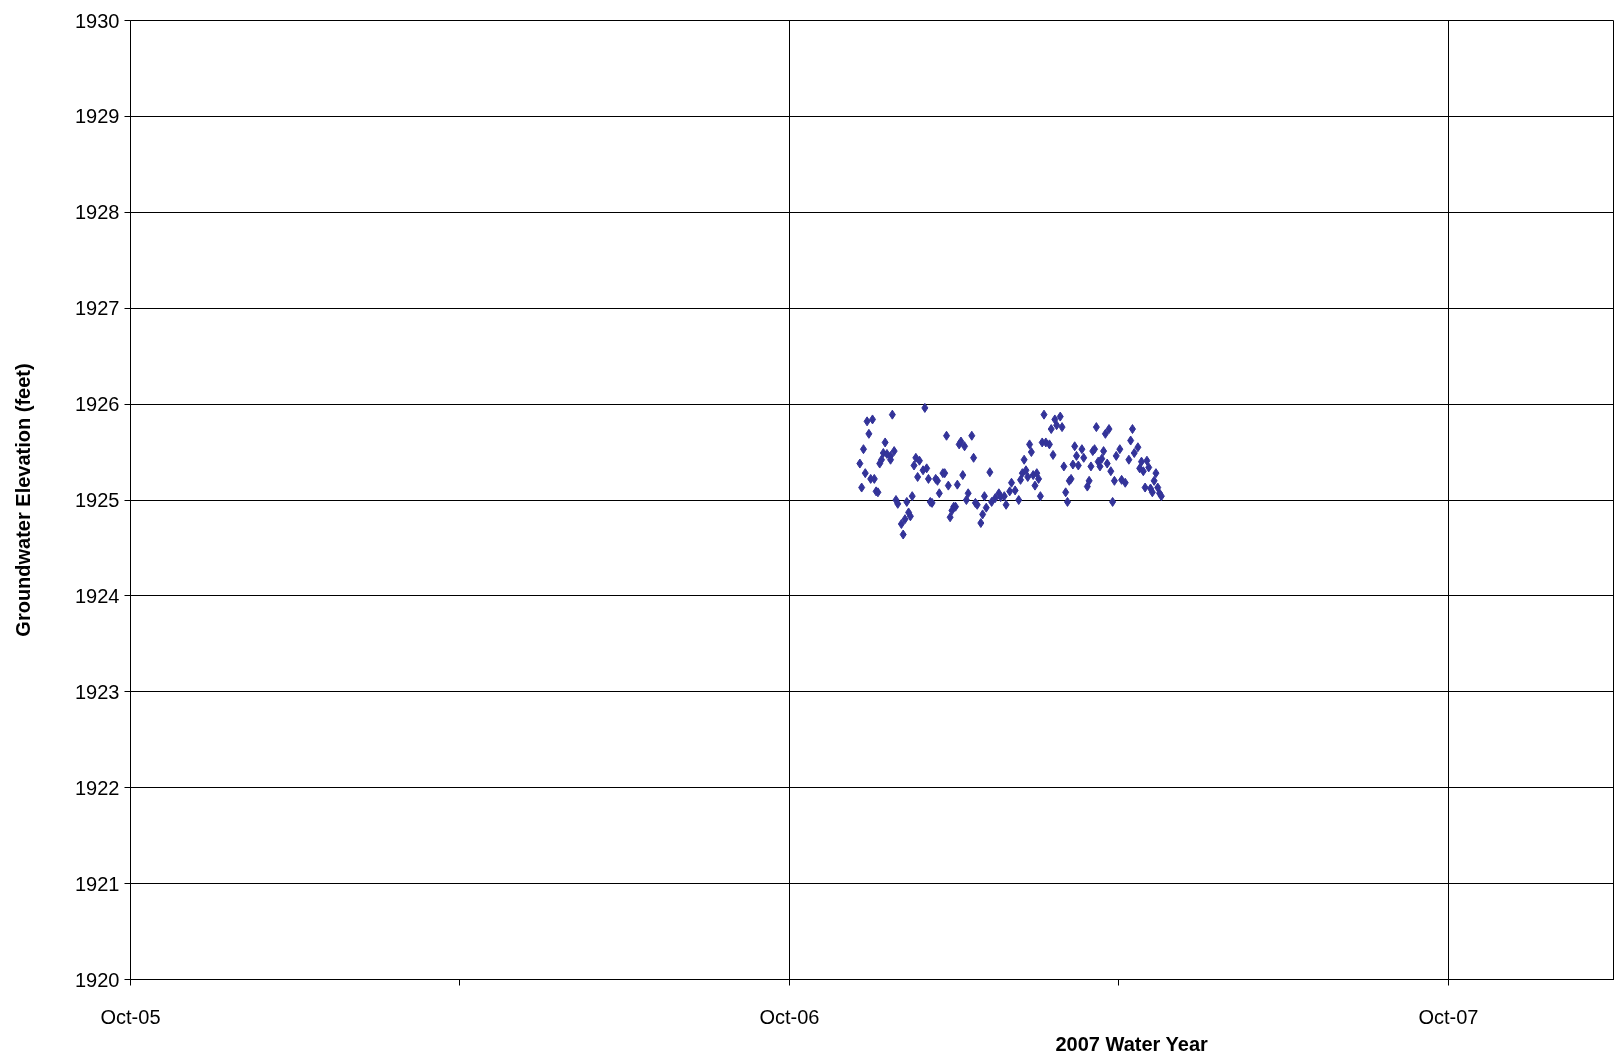 The height and width of the screenshot is (1054, 1614). What do you see at coordinates (97, 500) in the screenshot?
I see `y-tick-label: 1925` at bounding box center [97, 500].